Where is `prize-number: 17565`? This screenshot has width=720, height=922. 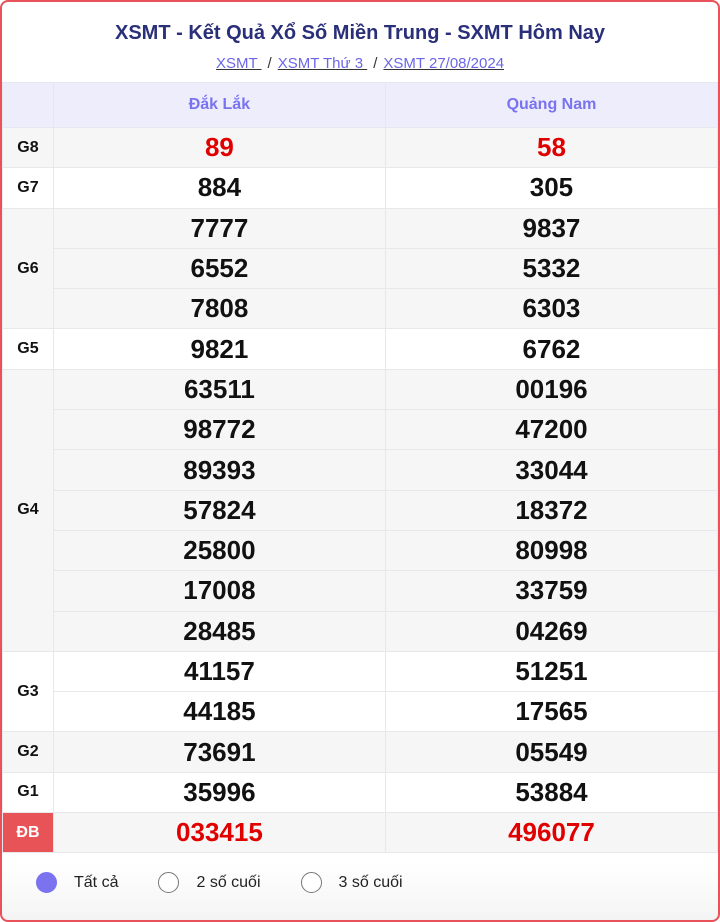
prize-number: 17565 is located at coordinates (551, 712).